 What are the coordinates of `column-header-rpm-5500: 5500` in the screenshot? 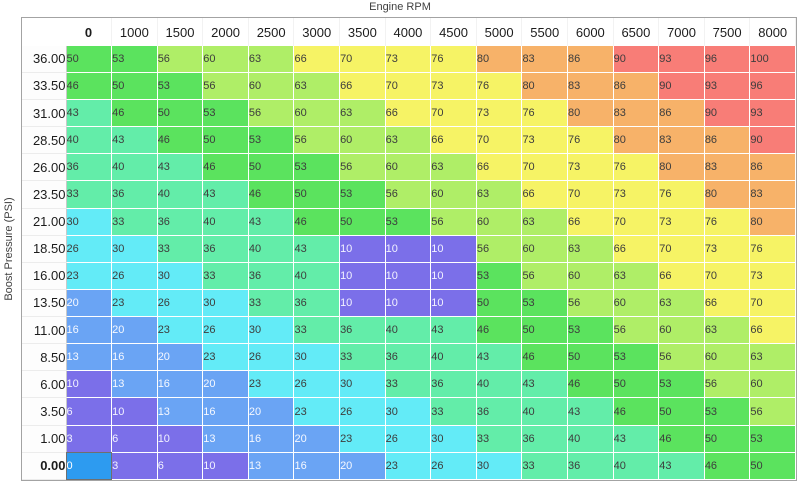 It's located at (545, 32).